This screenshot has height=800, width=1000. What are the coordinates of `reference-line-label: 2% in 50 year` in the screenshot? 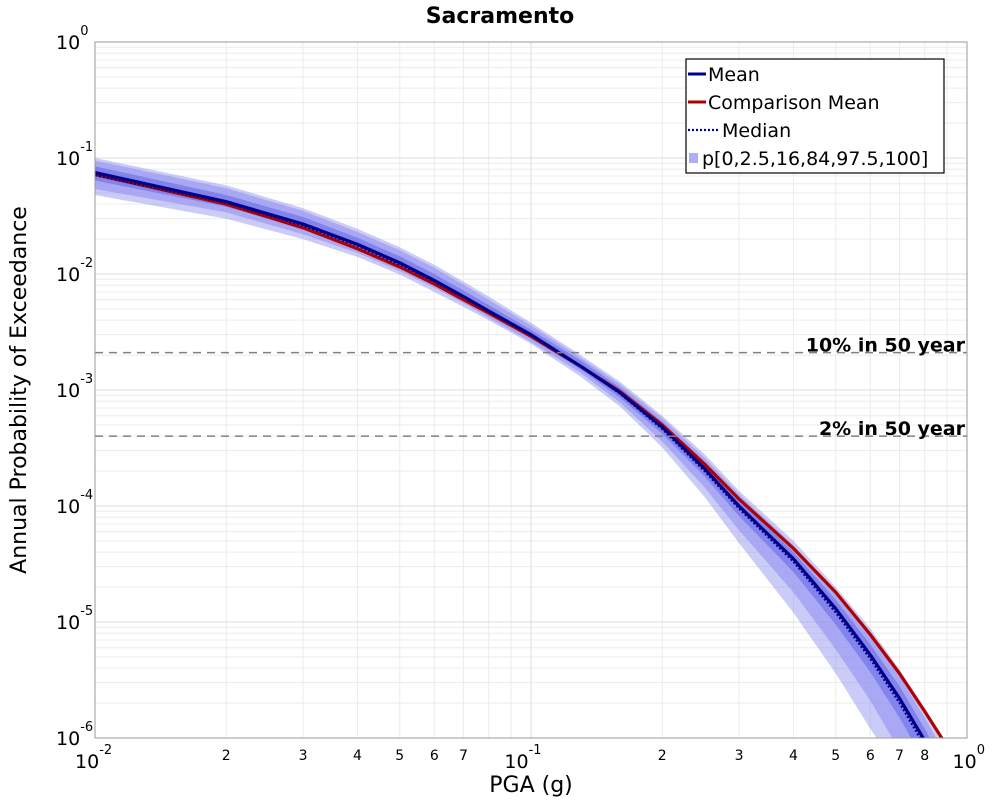 It's located at (892, 429).